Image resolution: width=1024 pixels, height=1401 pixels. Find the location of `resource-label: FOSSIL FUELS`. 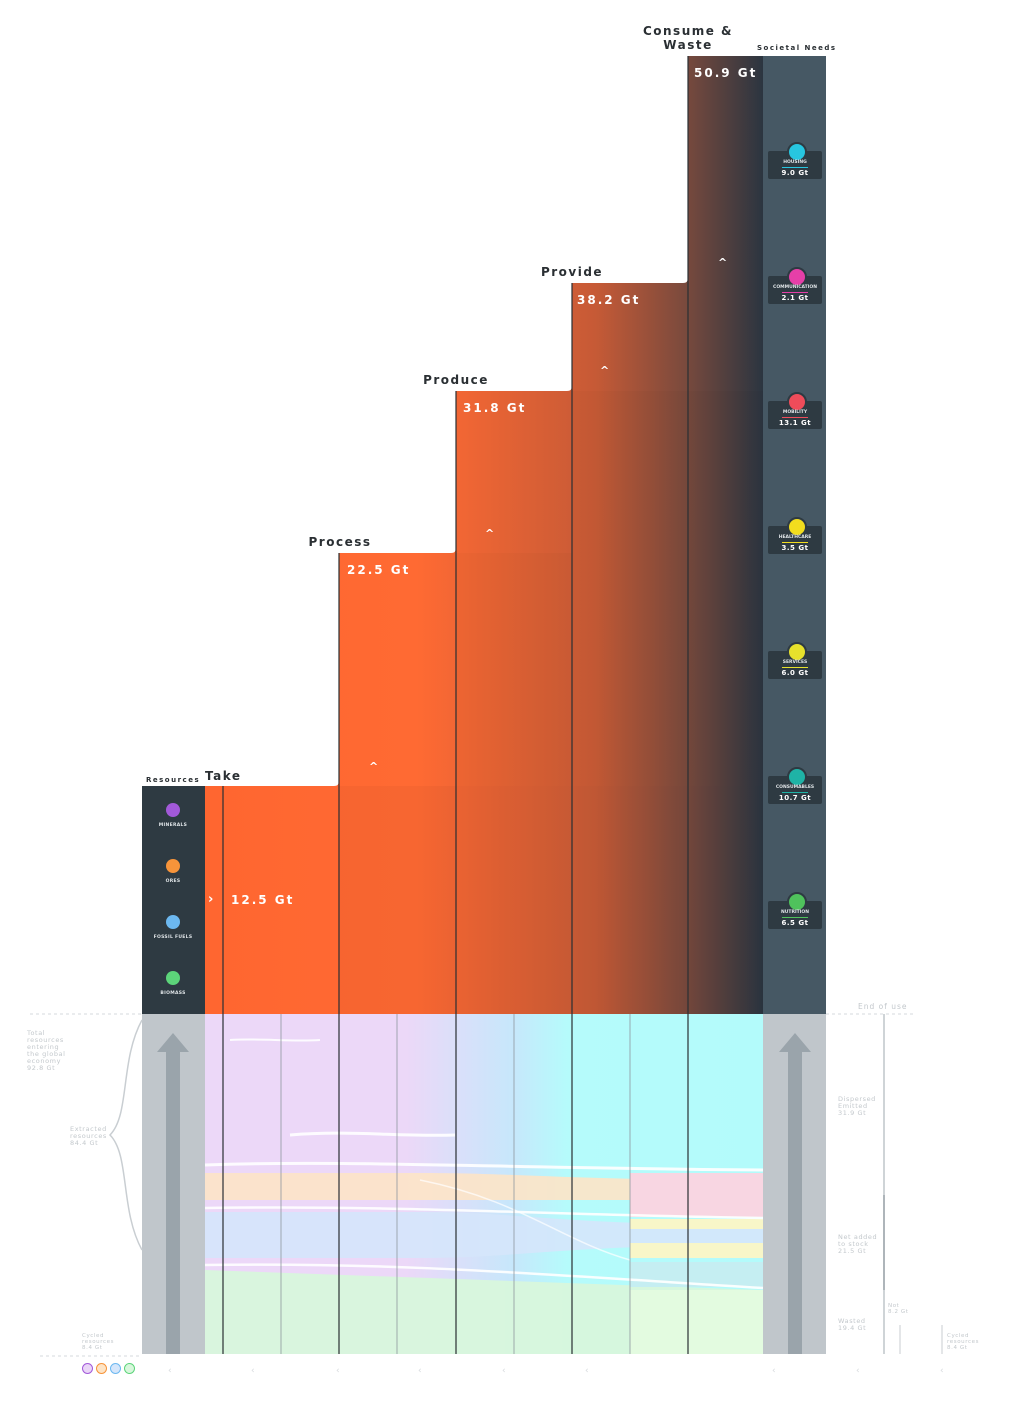

resource-label: FOSSIL FUELS is located at coordinates (173, 937).